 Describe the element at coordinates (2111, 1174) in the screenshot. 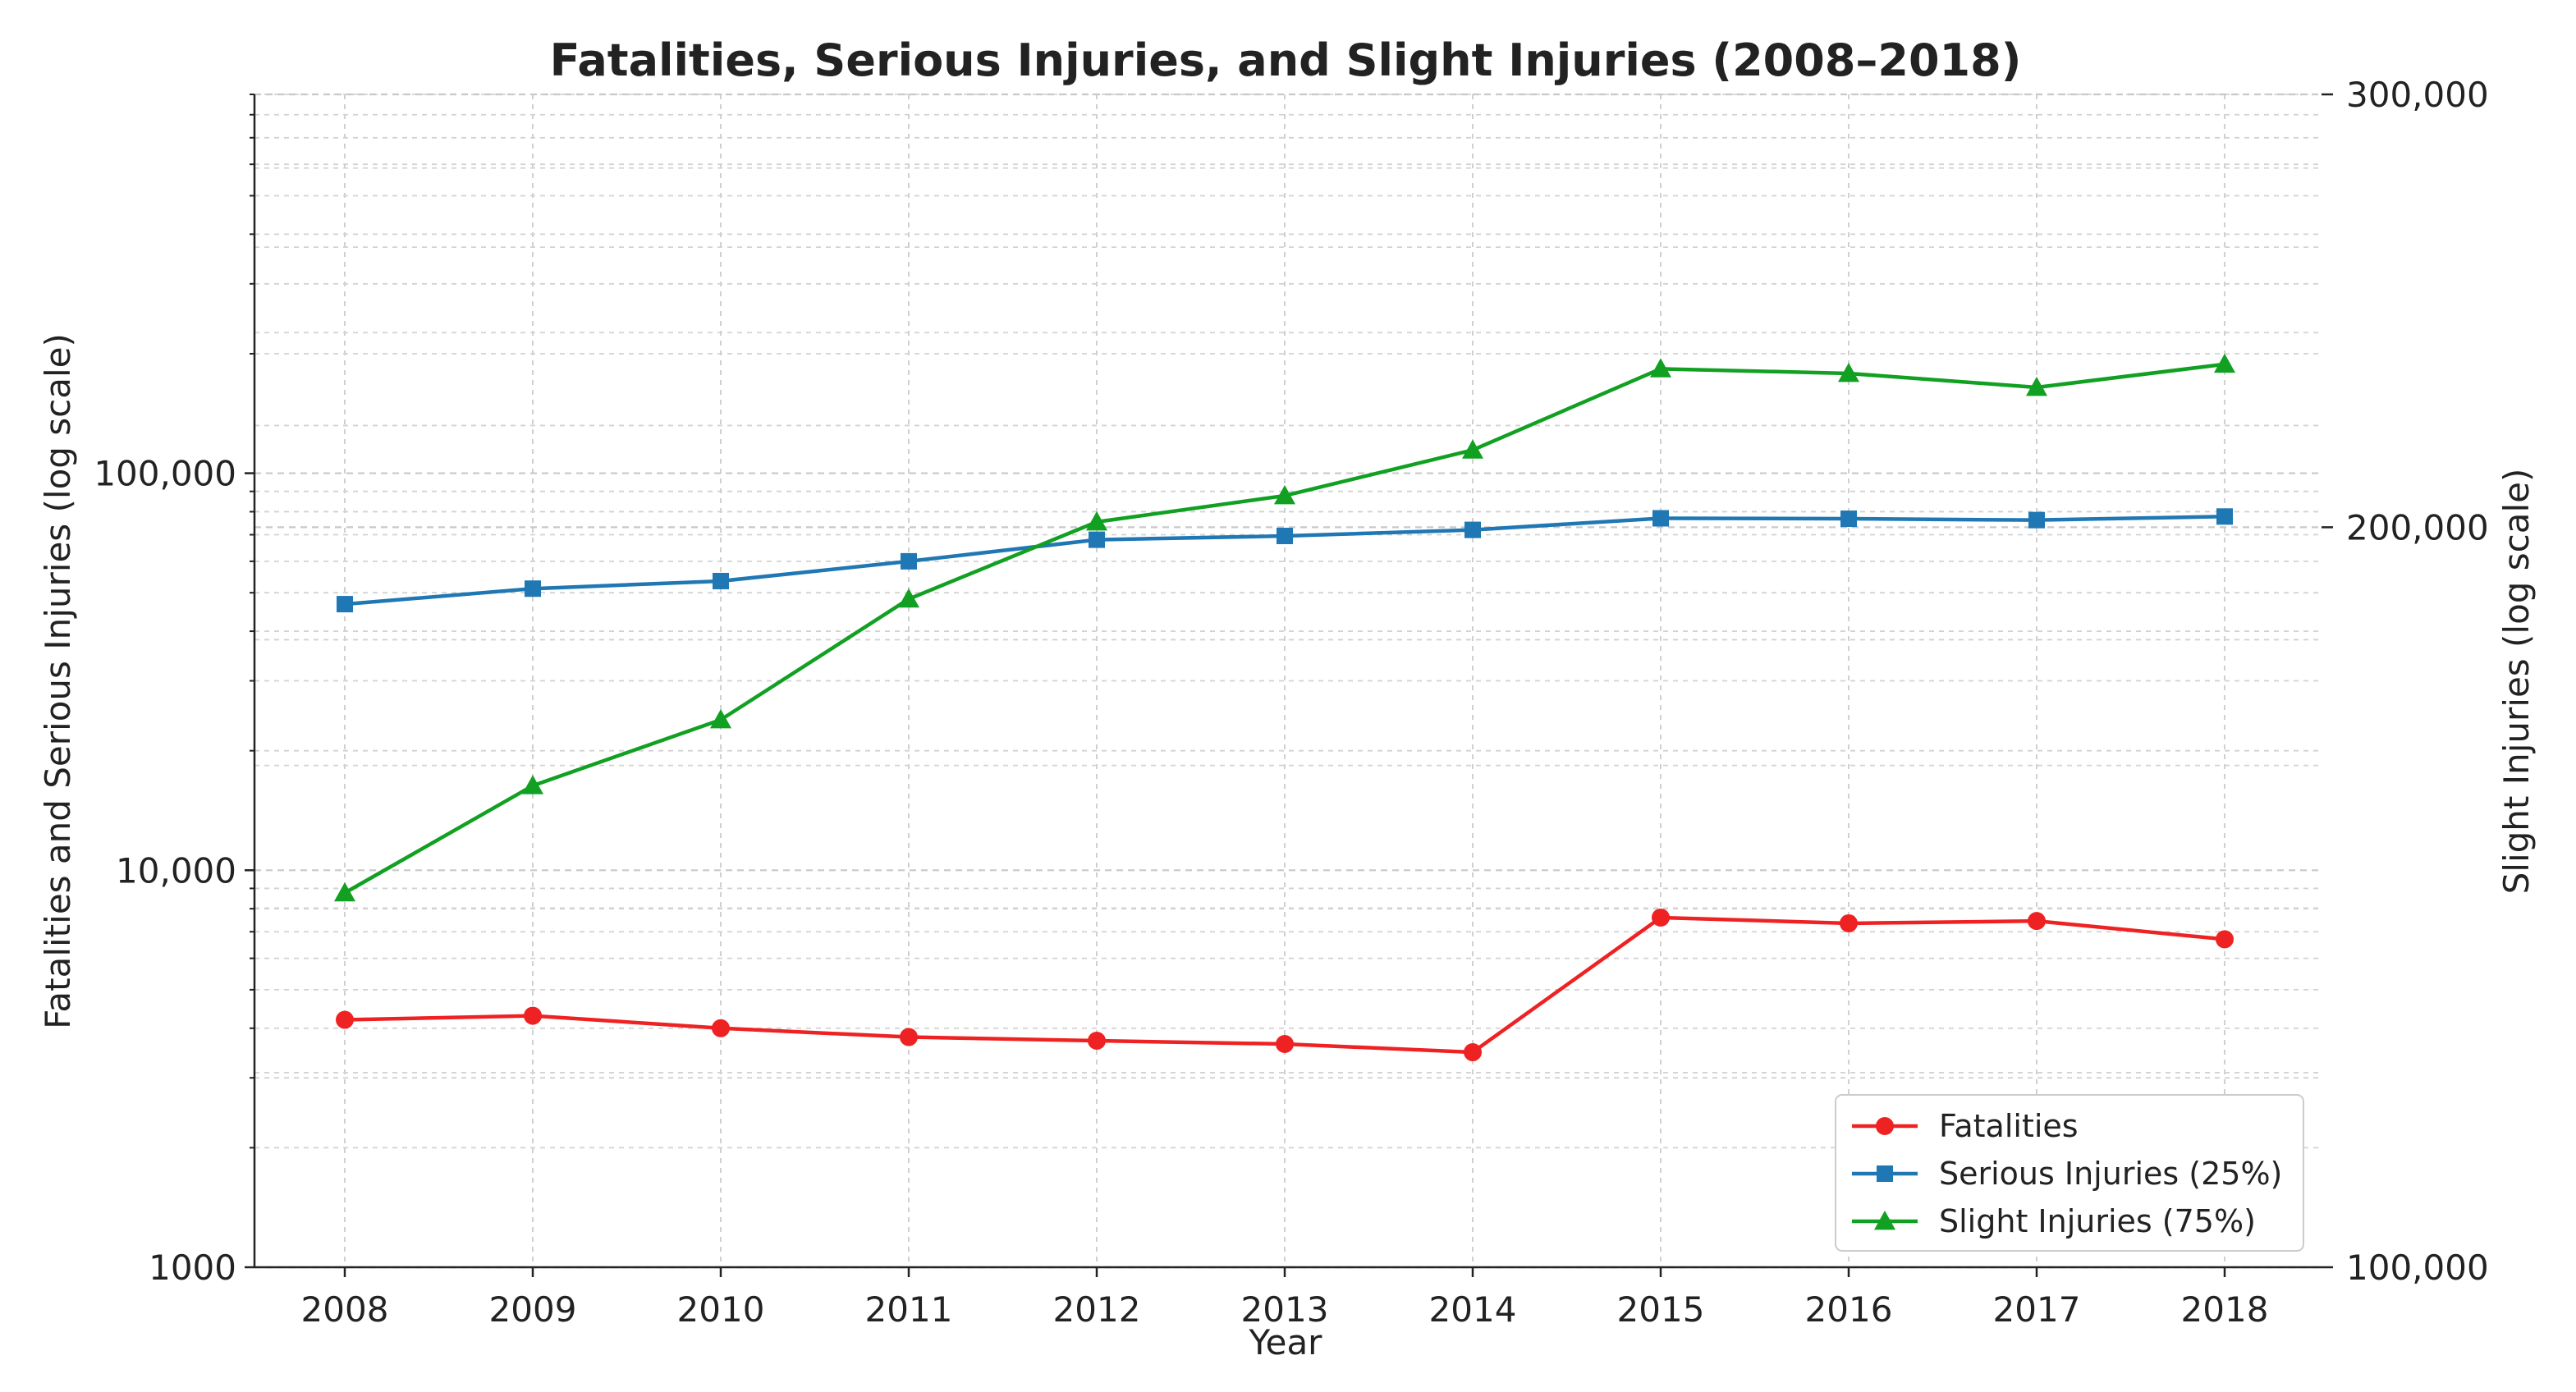

I see `legend-label-serious-injuries: Serious Injuries (25%)` at that location.